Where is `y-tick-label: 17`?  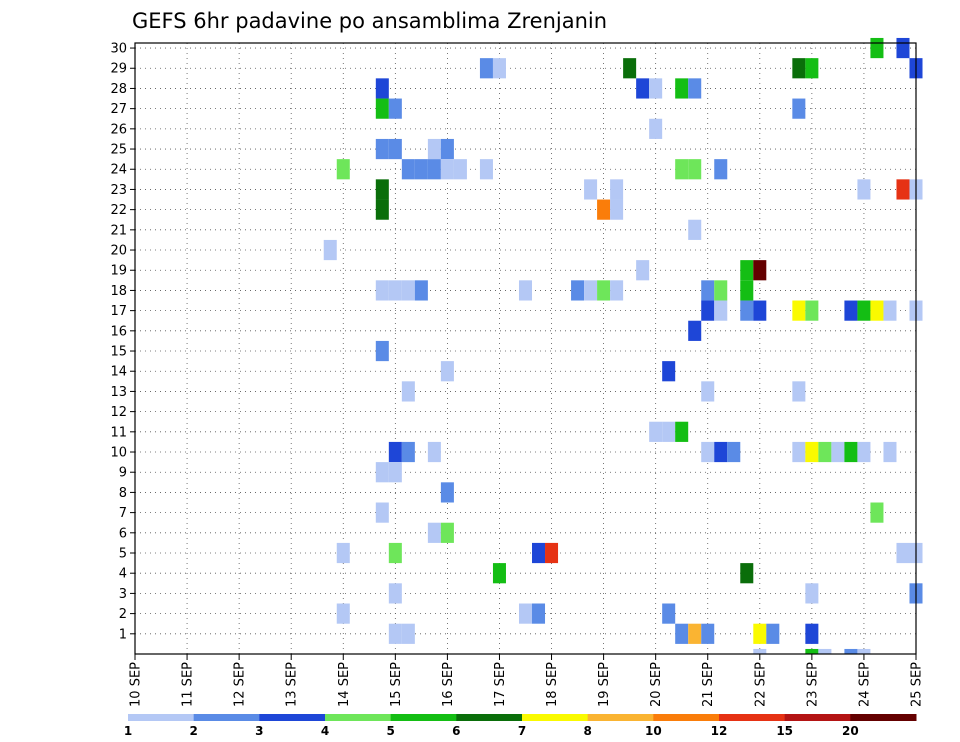
y-tick-label: 17 is located at coordinates (118, 311).